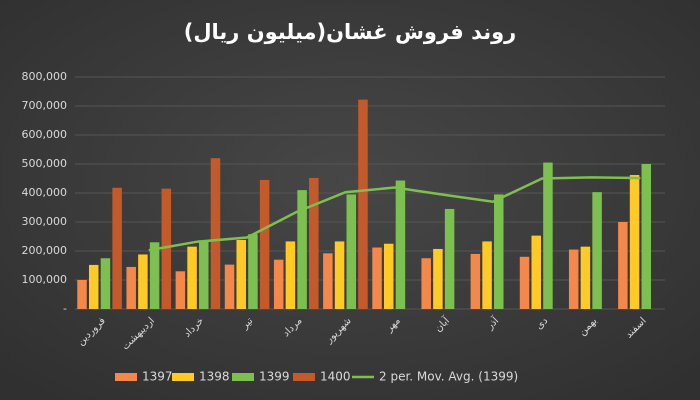  Describe the element at coordinates (45, 192) in the screenshot. I see `y-tick-label: 400,000` at that location.